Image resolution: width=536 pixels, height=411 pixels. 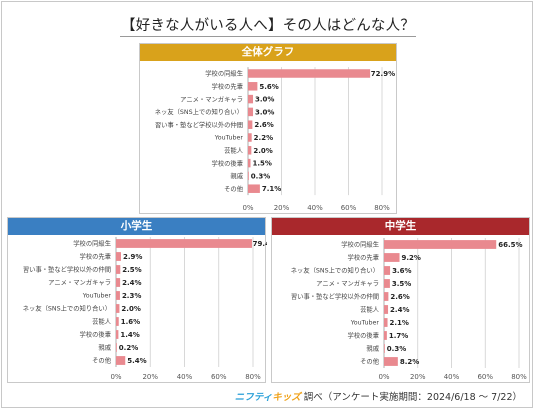 What do you see at coordinates (104, 347) in the screenshot?
I see `elementary-category-label: 親戚` at bounding box center [104, 347].